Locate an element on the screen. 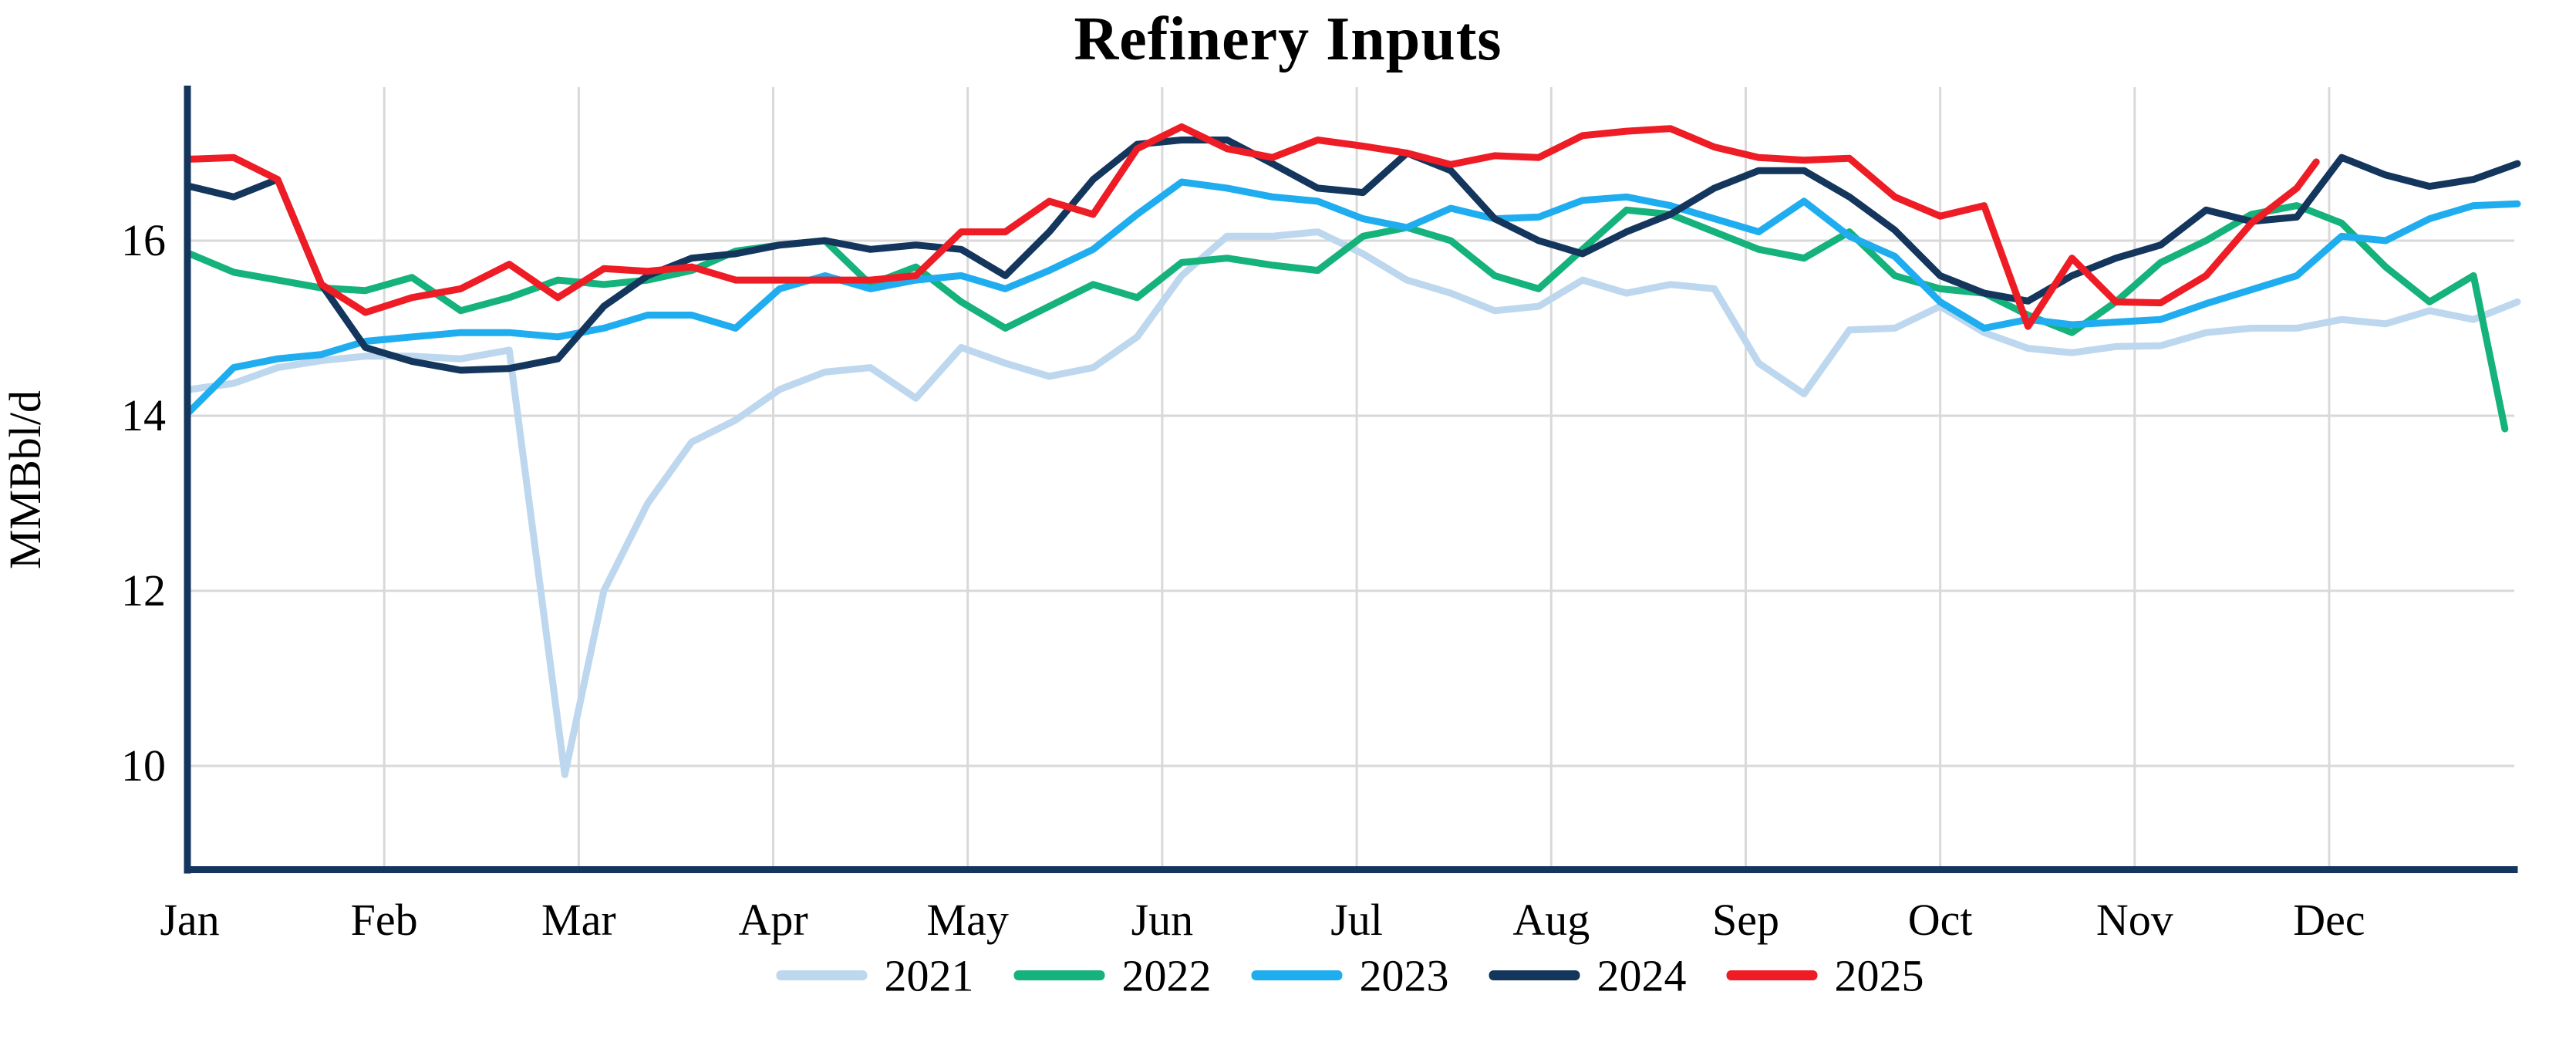 This screenshot has width=2576, height=1049. y-tick-label-16: 16 is located at coordinates (143, 240).